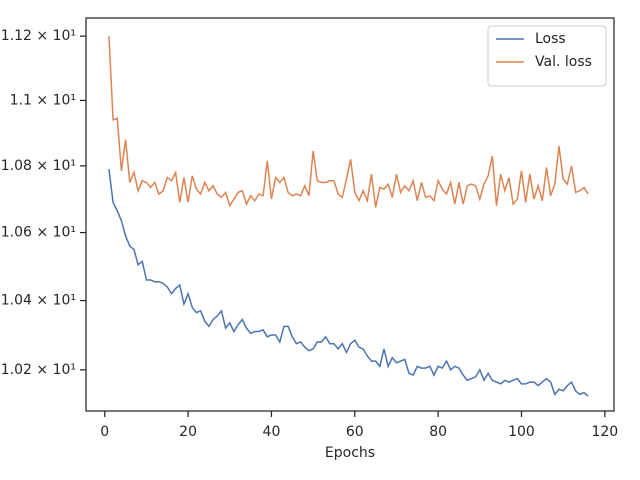  Describe the element at coordinates (521, 432) in the screenshot. I see `x-tick-label: 100` at that location.